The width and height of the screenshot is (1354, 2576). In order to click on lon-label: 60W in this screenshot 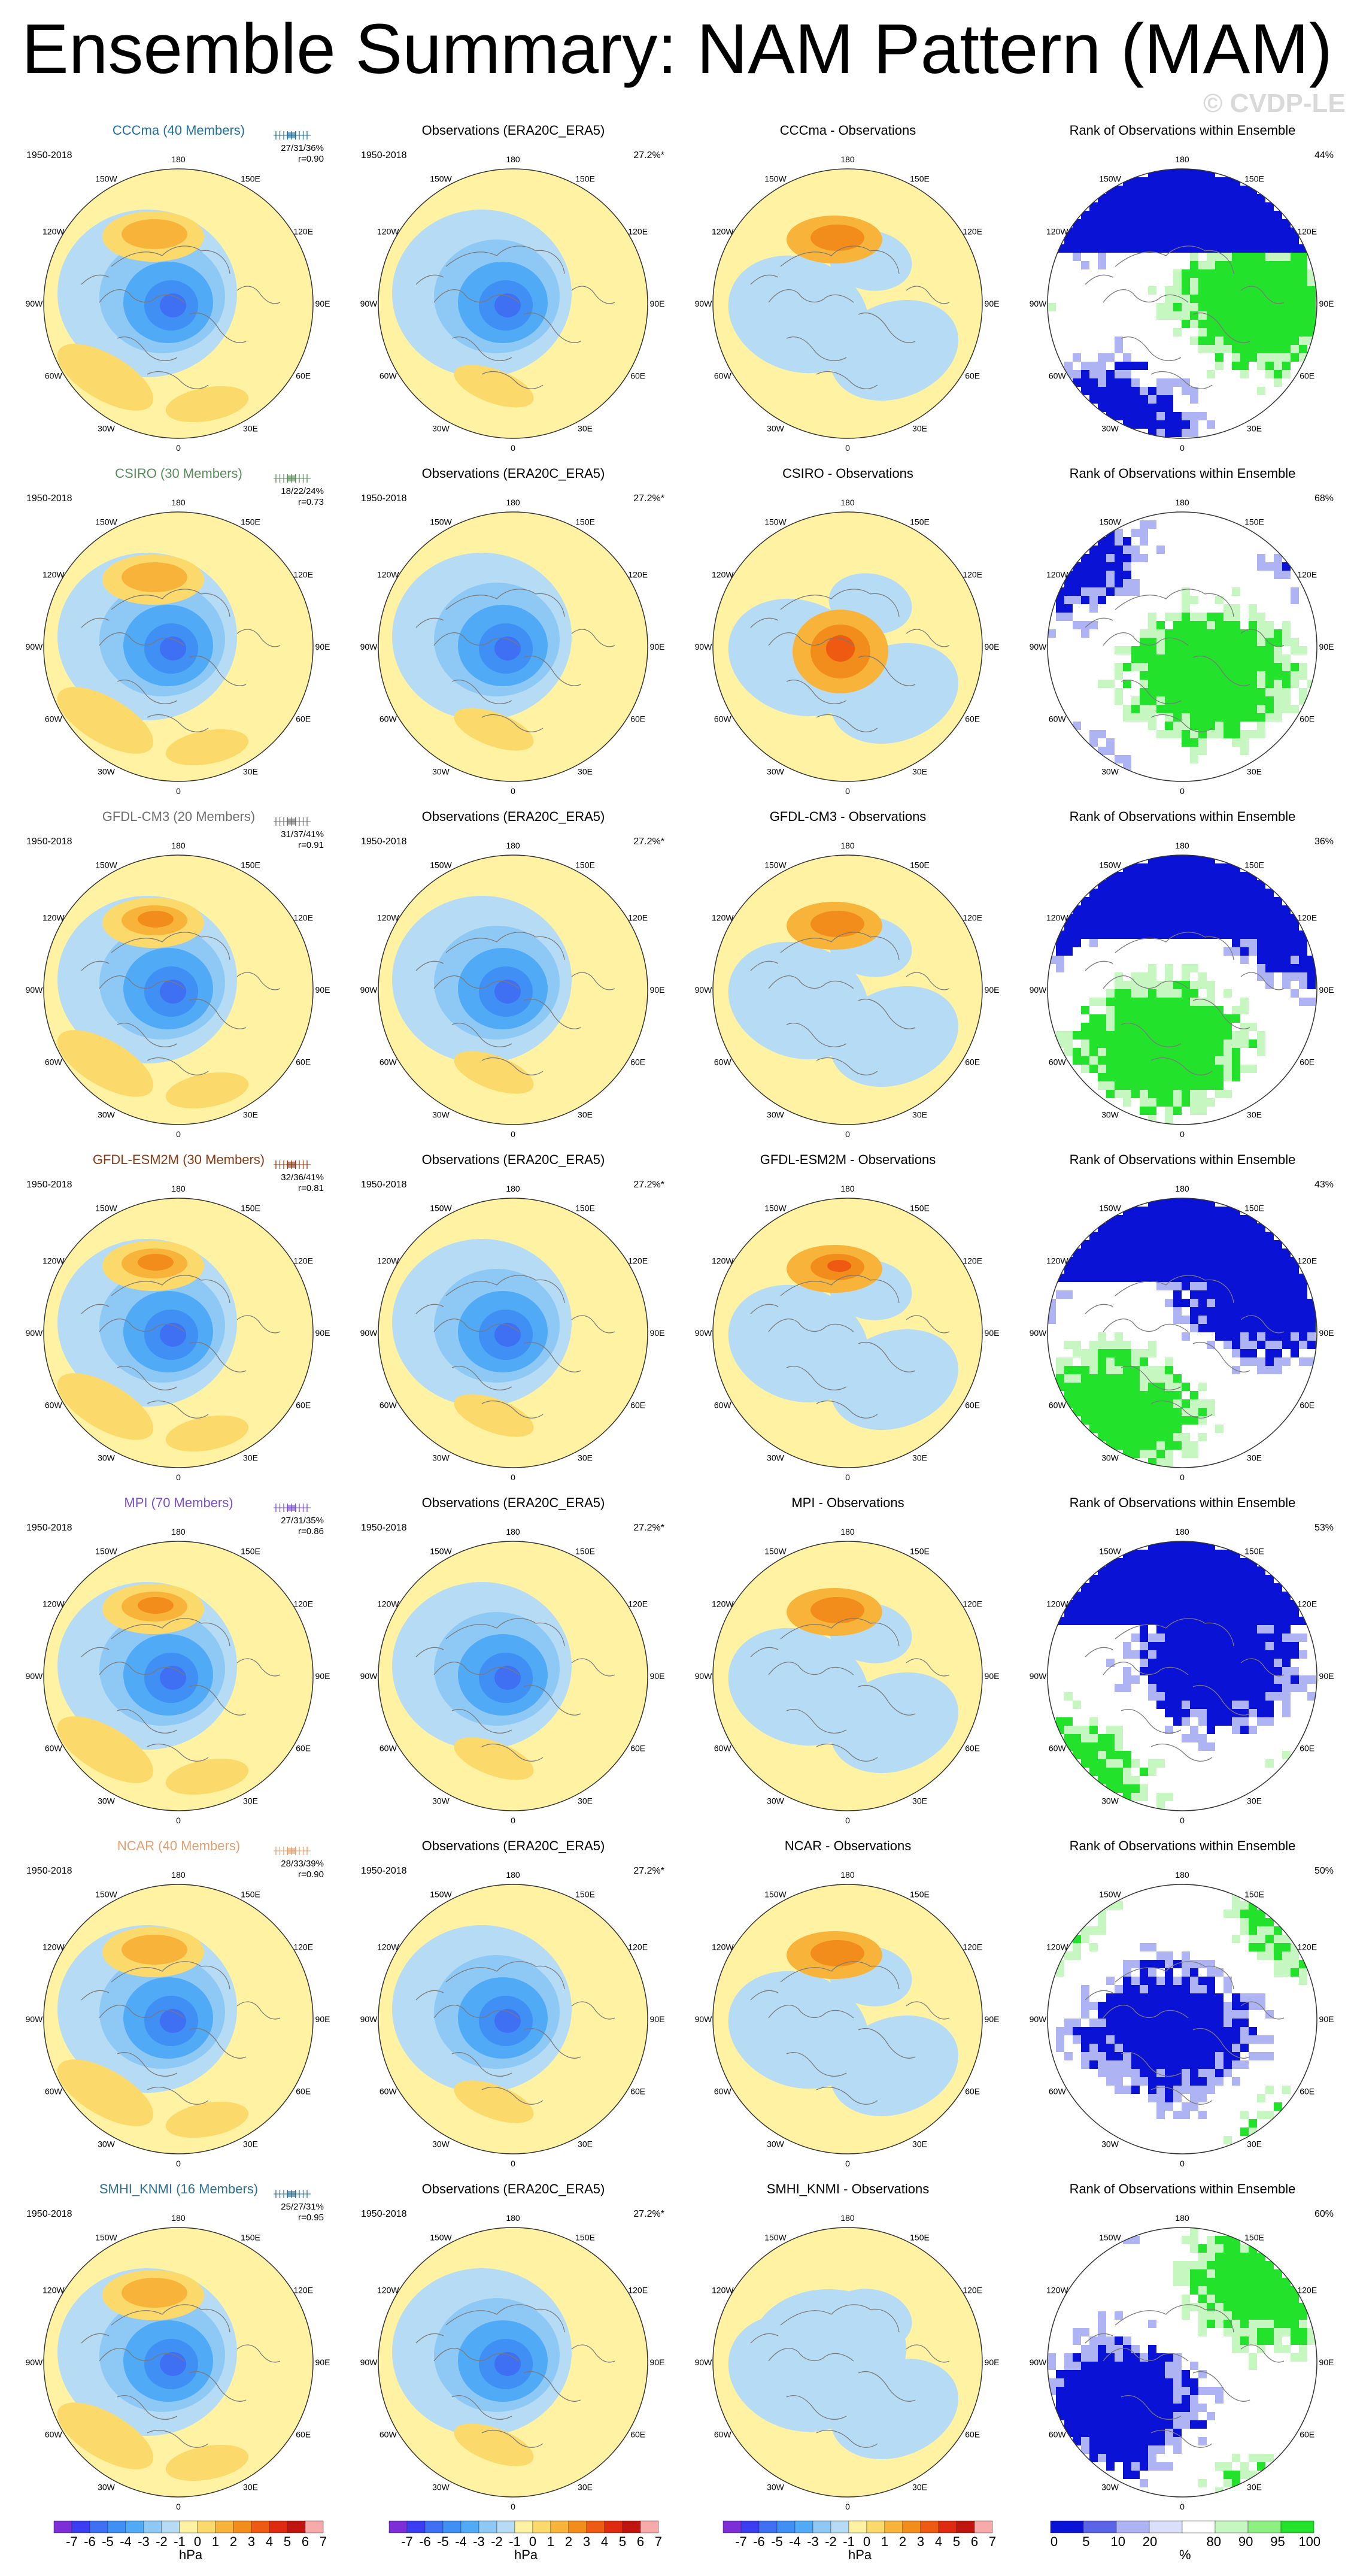, I will do `click(1058, 719)`.